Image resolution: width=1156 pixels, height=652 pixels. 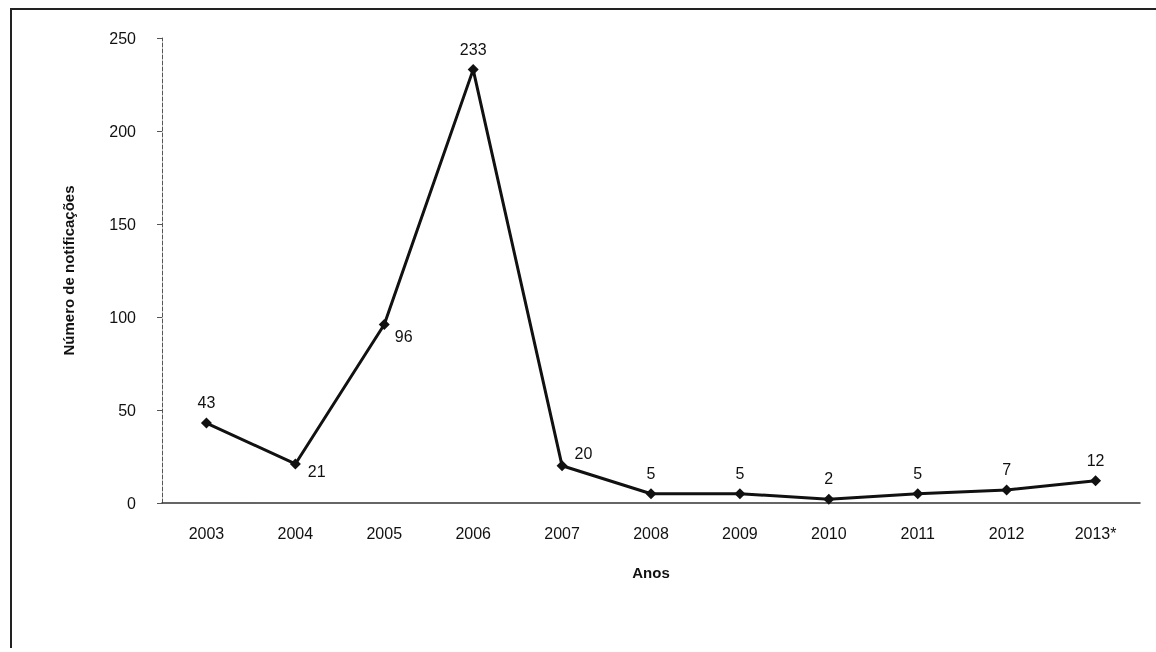 I want to click on y-axis-title: Número de notificações, so click(x=68, y=270).